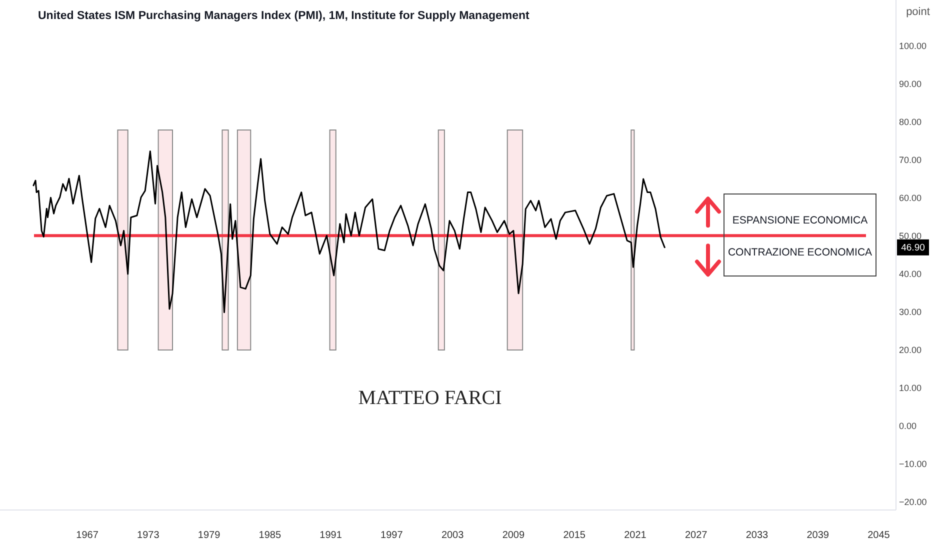 This screenshot has width=932, height=550. Describe the element at coordinates (818, 535) in the screenshot. I see `x-tick-label: 2039` at that location.